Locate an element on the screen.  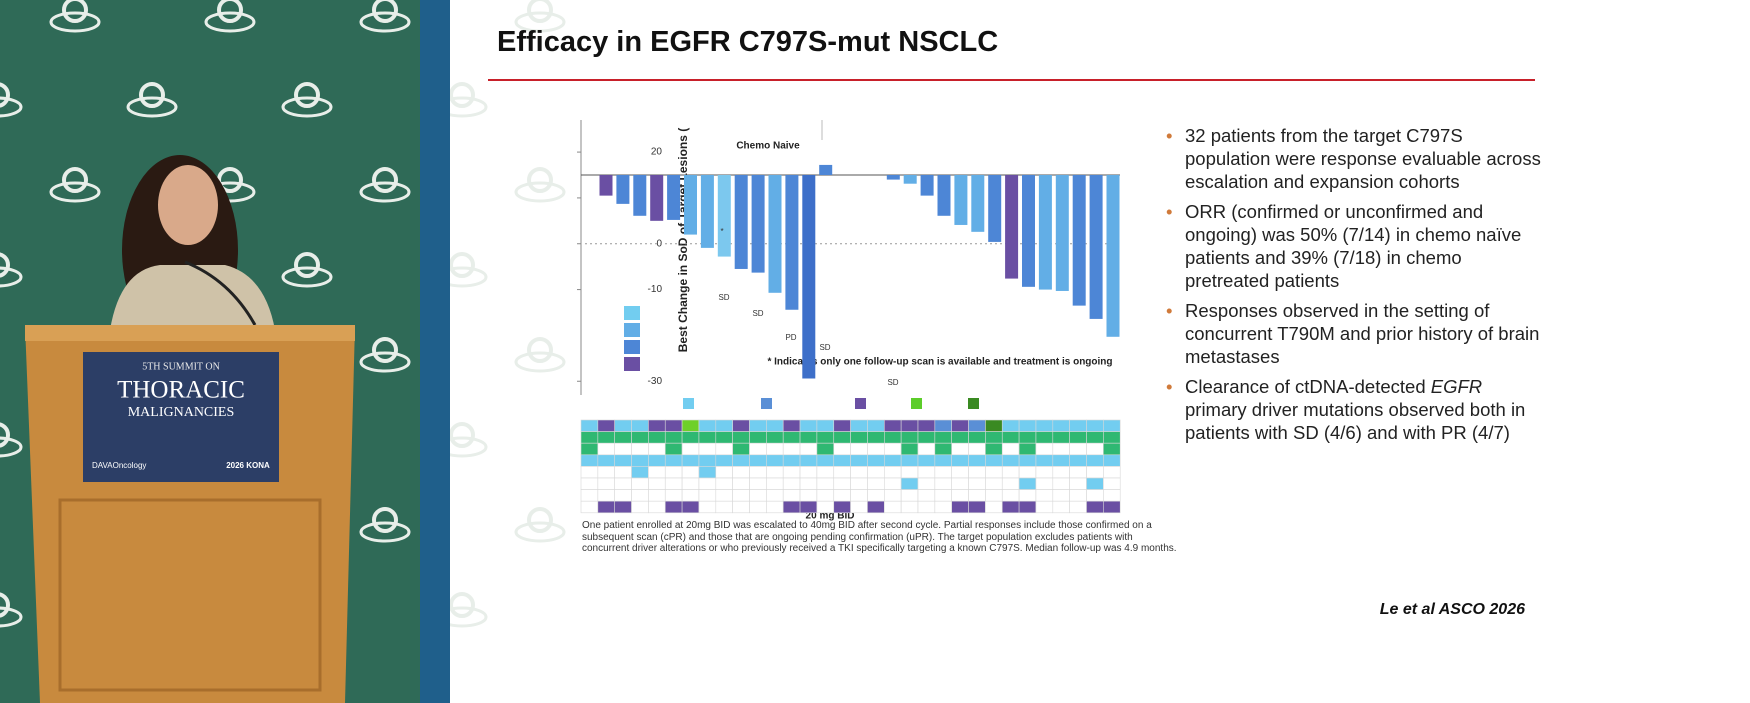
podium-top is located at coordinates (190, 333).